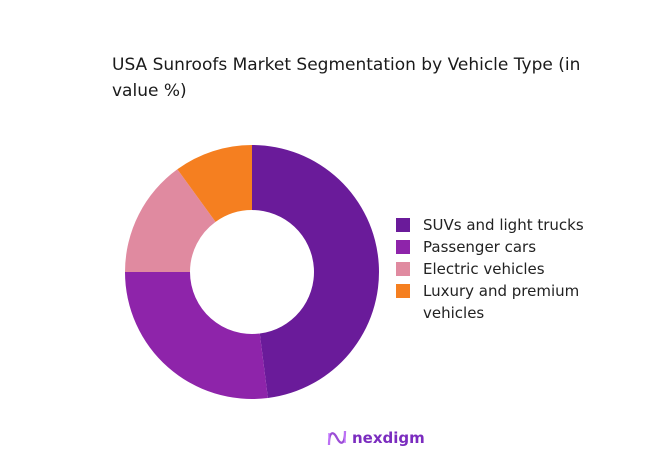  I want to click on legend-item: SUVs and light trucks, so click(509, 225).